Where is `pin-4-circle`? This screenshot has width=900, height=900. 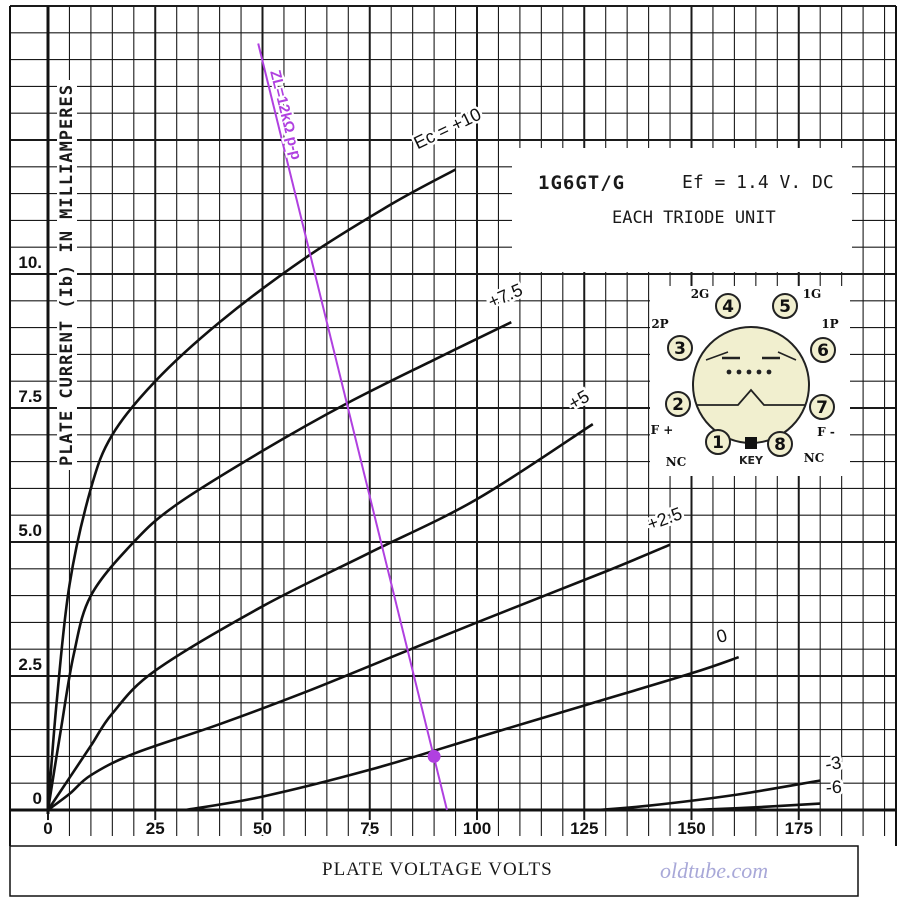
pin-4-circle is located at coordinates (728, 306).